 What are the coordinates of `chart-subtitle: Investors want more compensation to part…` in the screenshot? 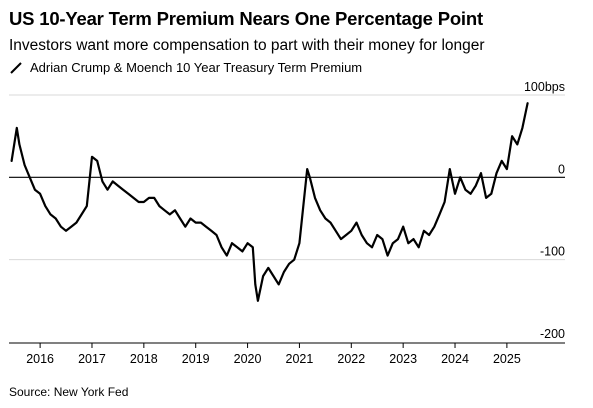 It's located at (247, 45).